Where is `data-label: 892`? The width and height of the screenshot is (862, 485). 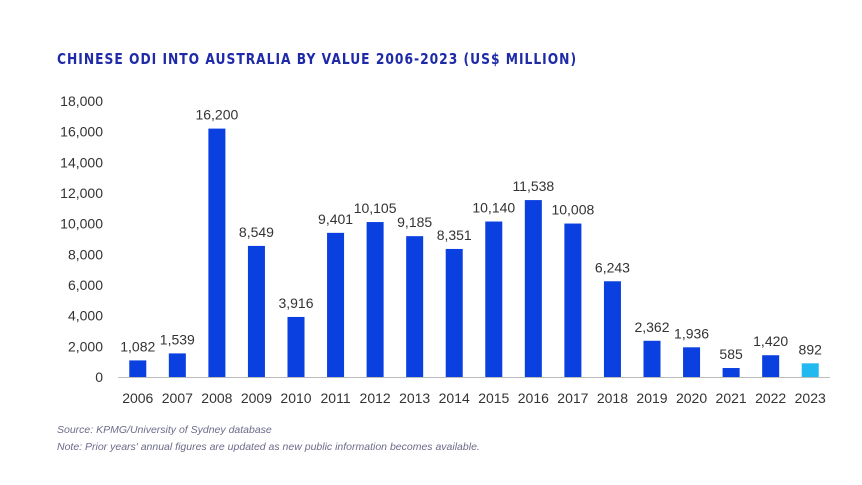
data-label: 892 is located at coordinates (811, 349).